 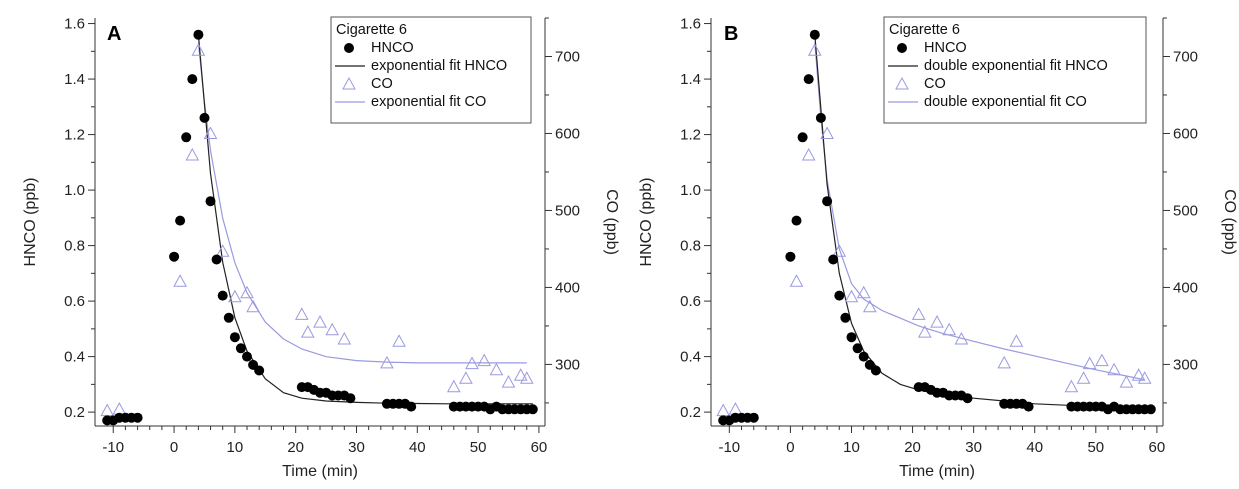 I want to click on legend-entry: HNCO, so click(x=392, y=48).